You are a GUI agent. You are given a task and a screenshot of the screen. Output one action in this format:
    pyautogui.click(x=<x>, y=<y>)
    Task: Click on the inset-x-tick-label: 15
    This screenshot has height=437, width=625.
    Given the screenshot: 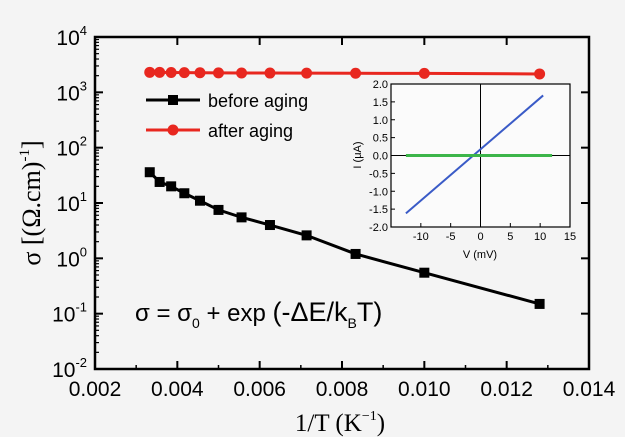 What is the action you would take?
    pyautogui.click(x=570, y=237)
    